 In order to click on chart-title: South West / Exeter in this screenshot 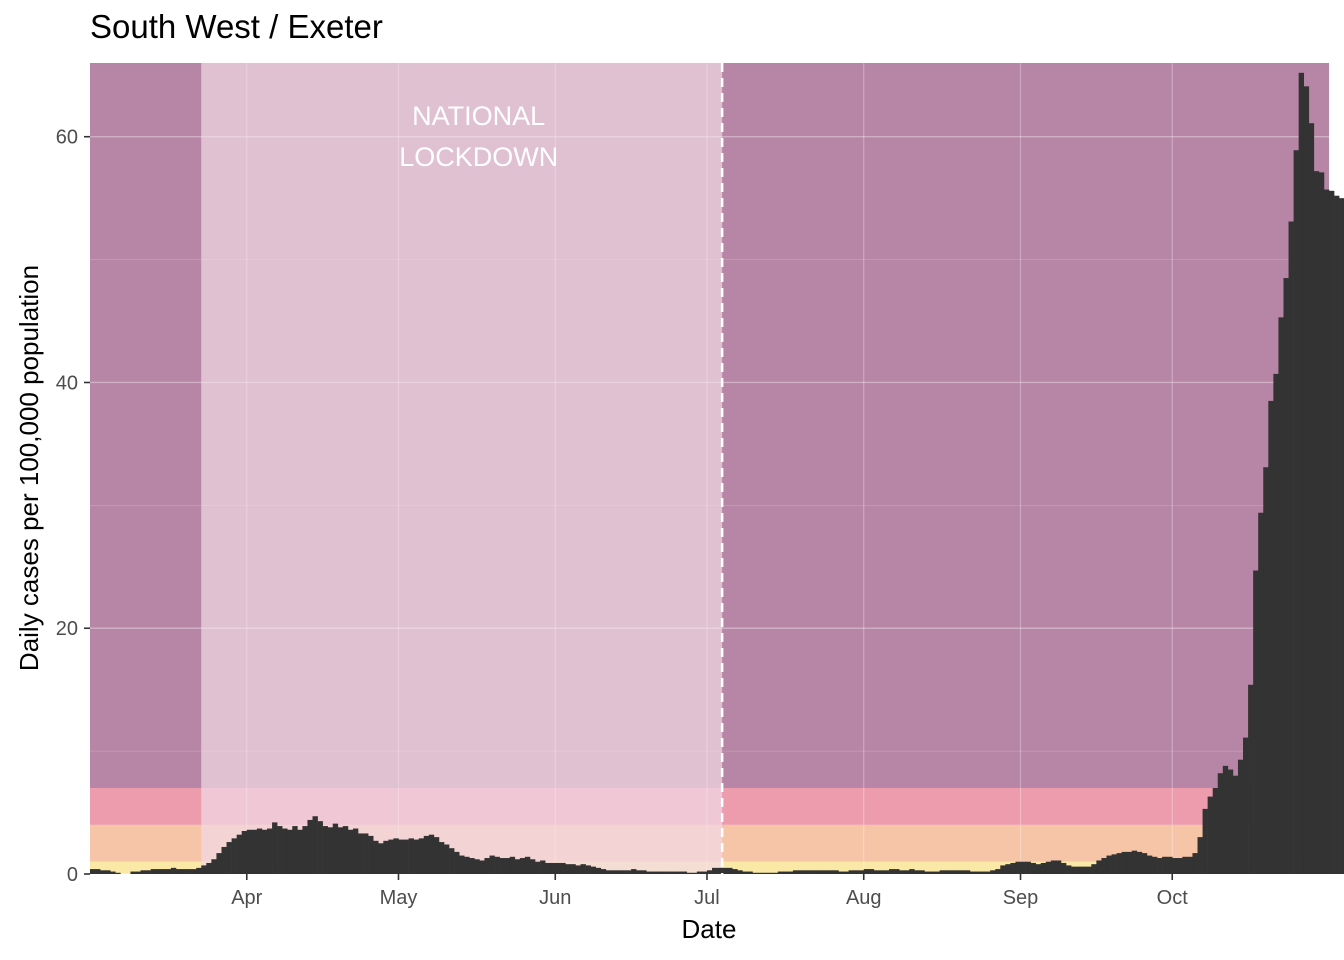, I will do `click(236, 26)`.